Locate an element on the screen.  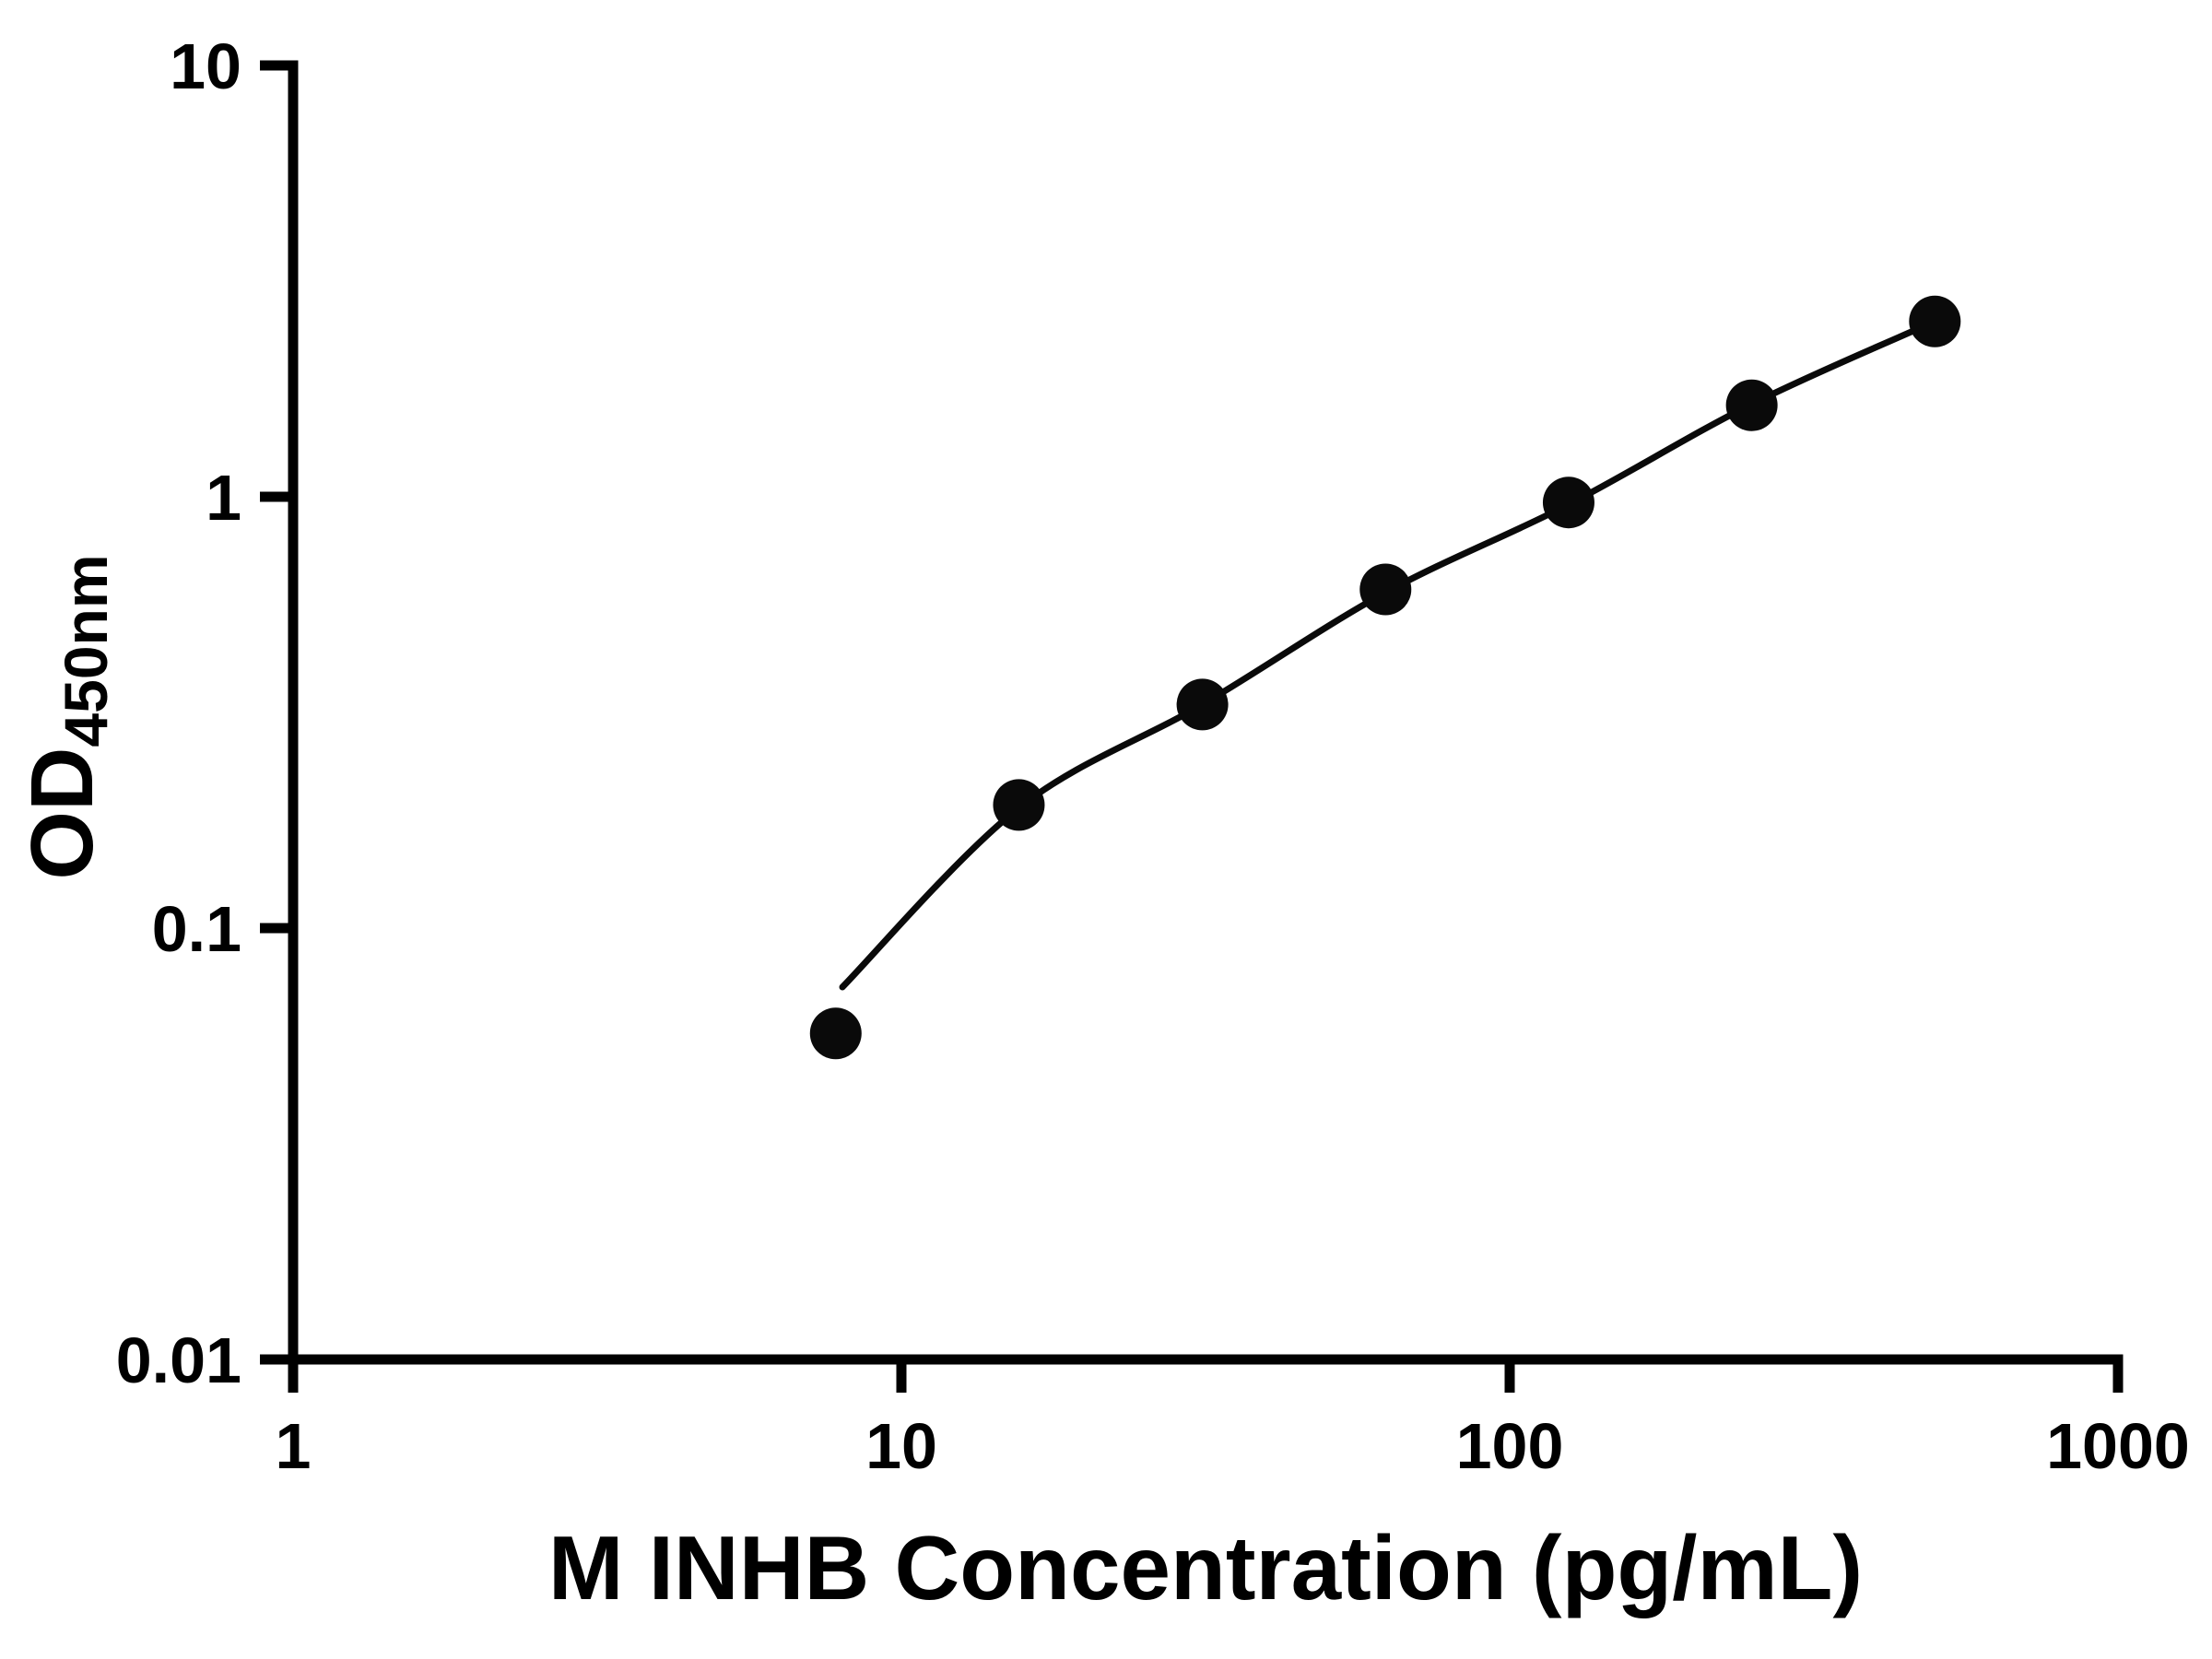
y-tick-label: 10 is located at coordinates (205, 66).